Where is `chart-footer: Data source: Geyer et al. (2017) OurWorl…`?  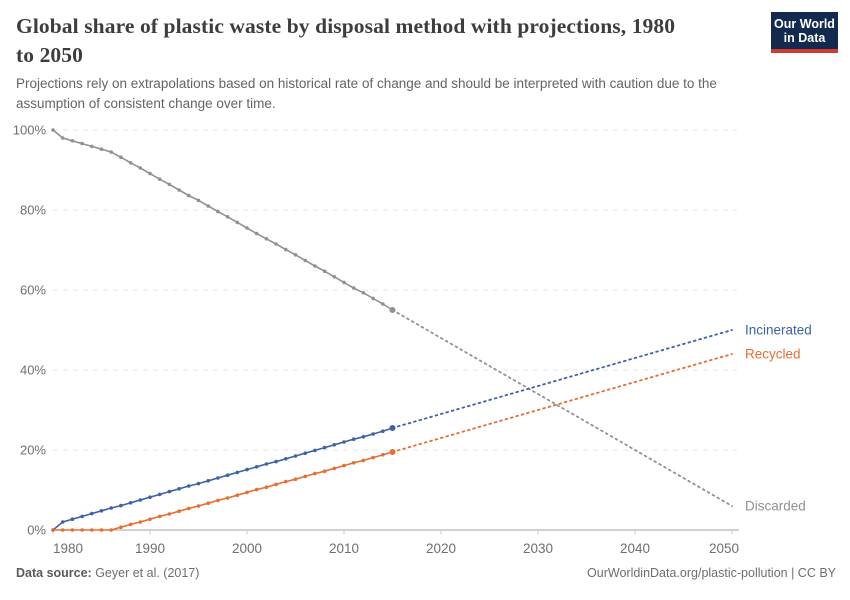
chart-footer: Data source: Geyer et al. (2017) OurWorl… is located at coordinates (426, 573).